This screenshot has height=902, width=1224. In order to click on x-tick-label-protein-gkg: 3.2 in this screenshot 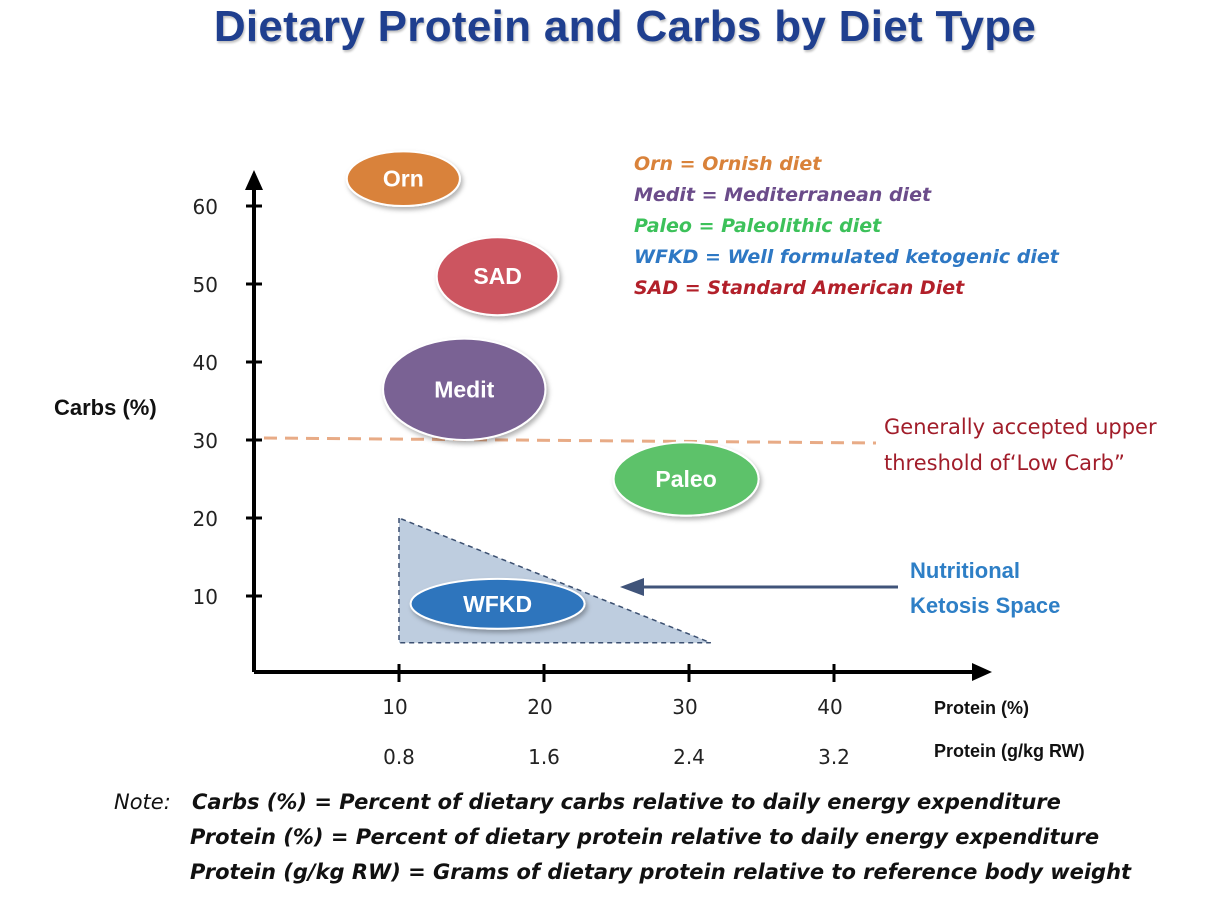, I will do `click(834, 757)`.